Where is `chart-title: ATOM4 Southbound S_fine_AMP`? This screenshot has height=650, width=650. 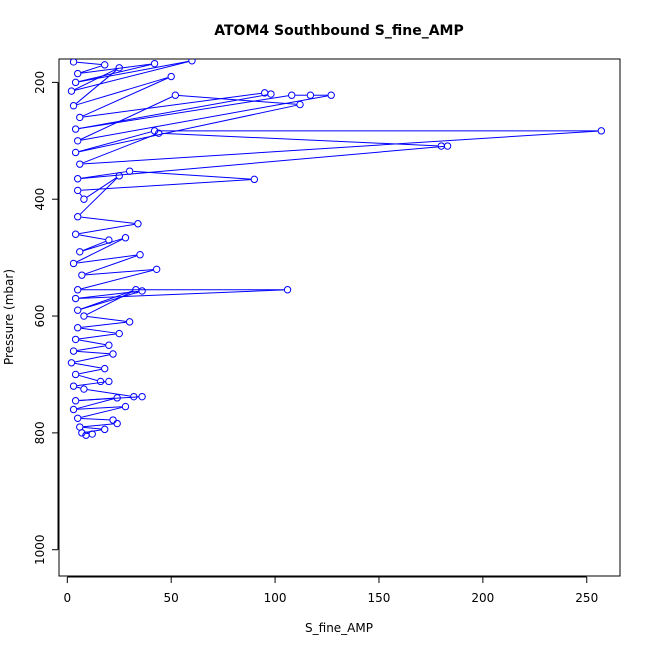
chart-title: ATOM4 Southbound S_fine_AMP is located at coordinates (339, 31).